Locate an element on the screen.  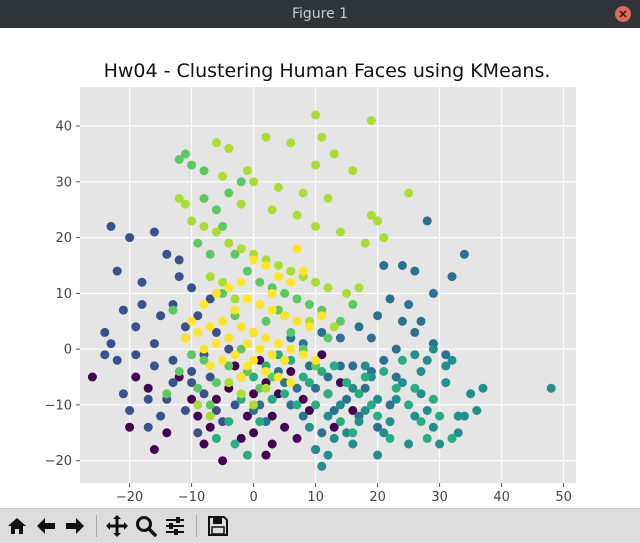
pan-move-icon is located at coordinates (117, 526).